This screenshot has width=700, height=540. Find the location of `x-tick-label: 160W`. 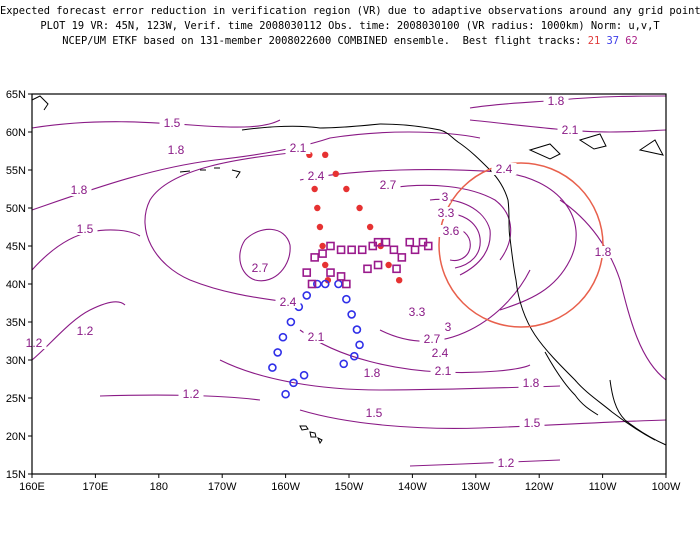

x-tick-label: 160W is located at coordinates (285, 487).